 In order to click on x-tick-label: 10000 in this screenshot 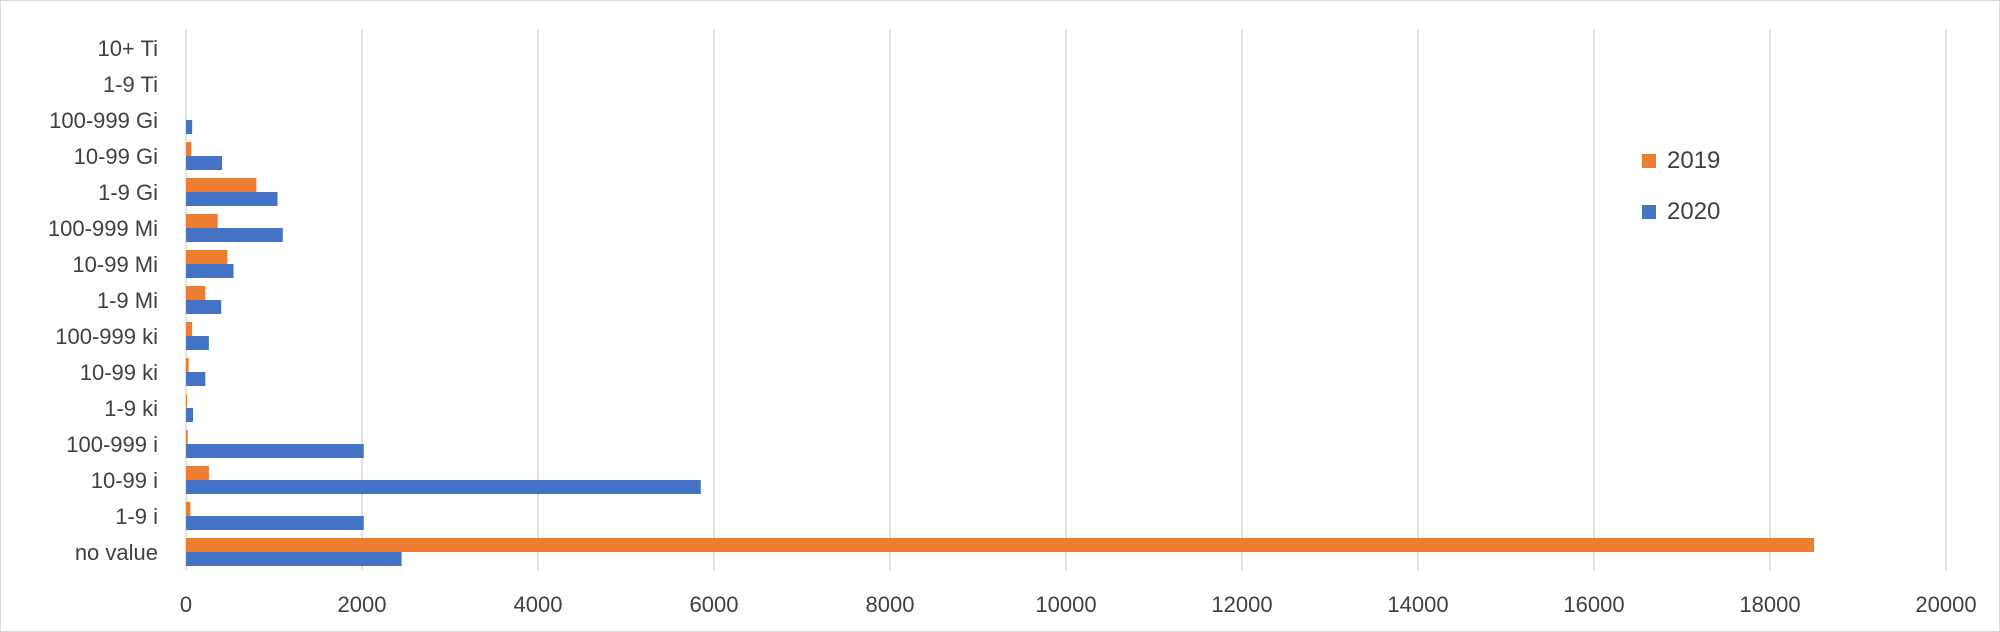, I will do `click(1065, 604)`.